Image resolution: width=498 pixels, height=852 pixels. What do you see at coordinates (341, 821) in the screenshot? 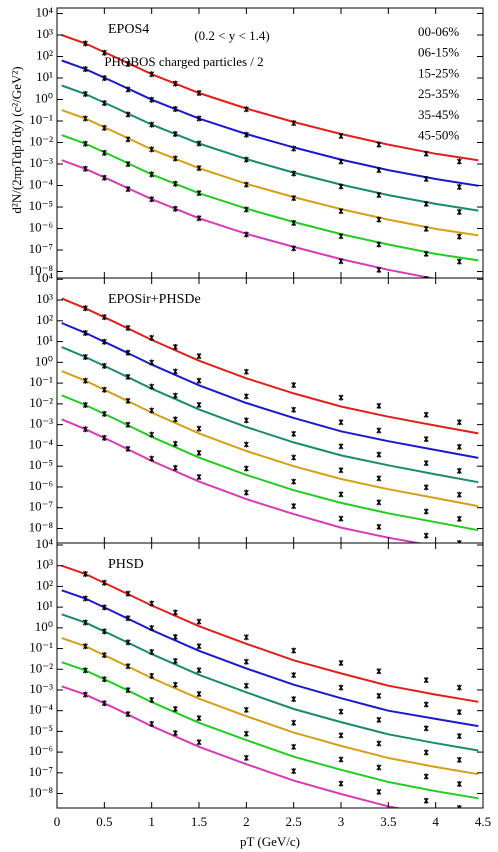
I see `x-tick-label: 3` at bounding box center [341, 821].